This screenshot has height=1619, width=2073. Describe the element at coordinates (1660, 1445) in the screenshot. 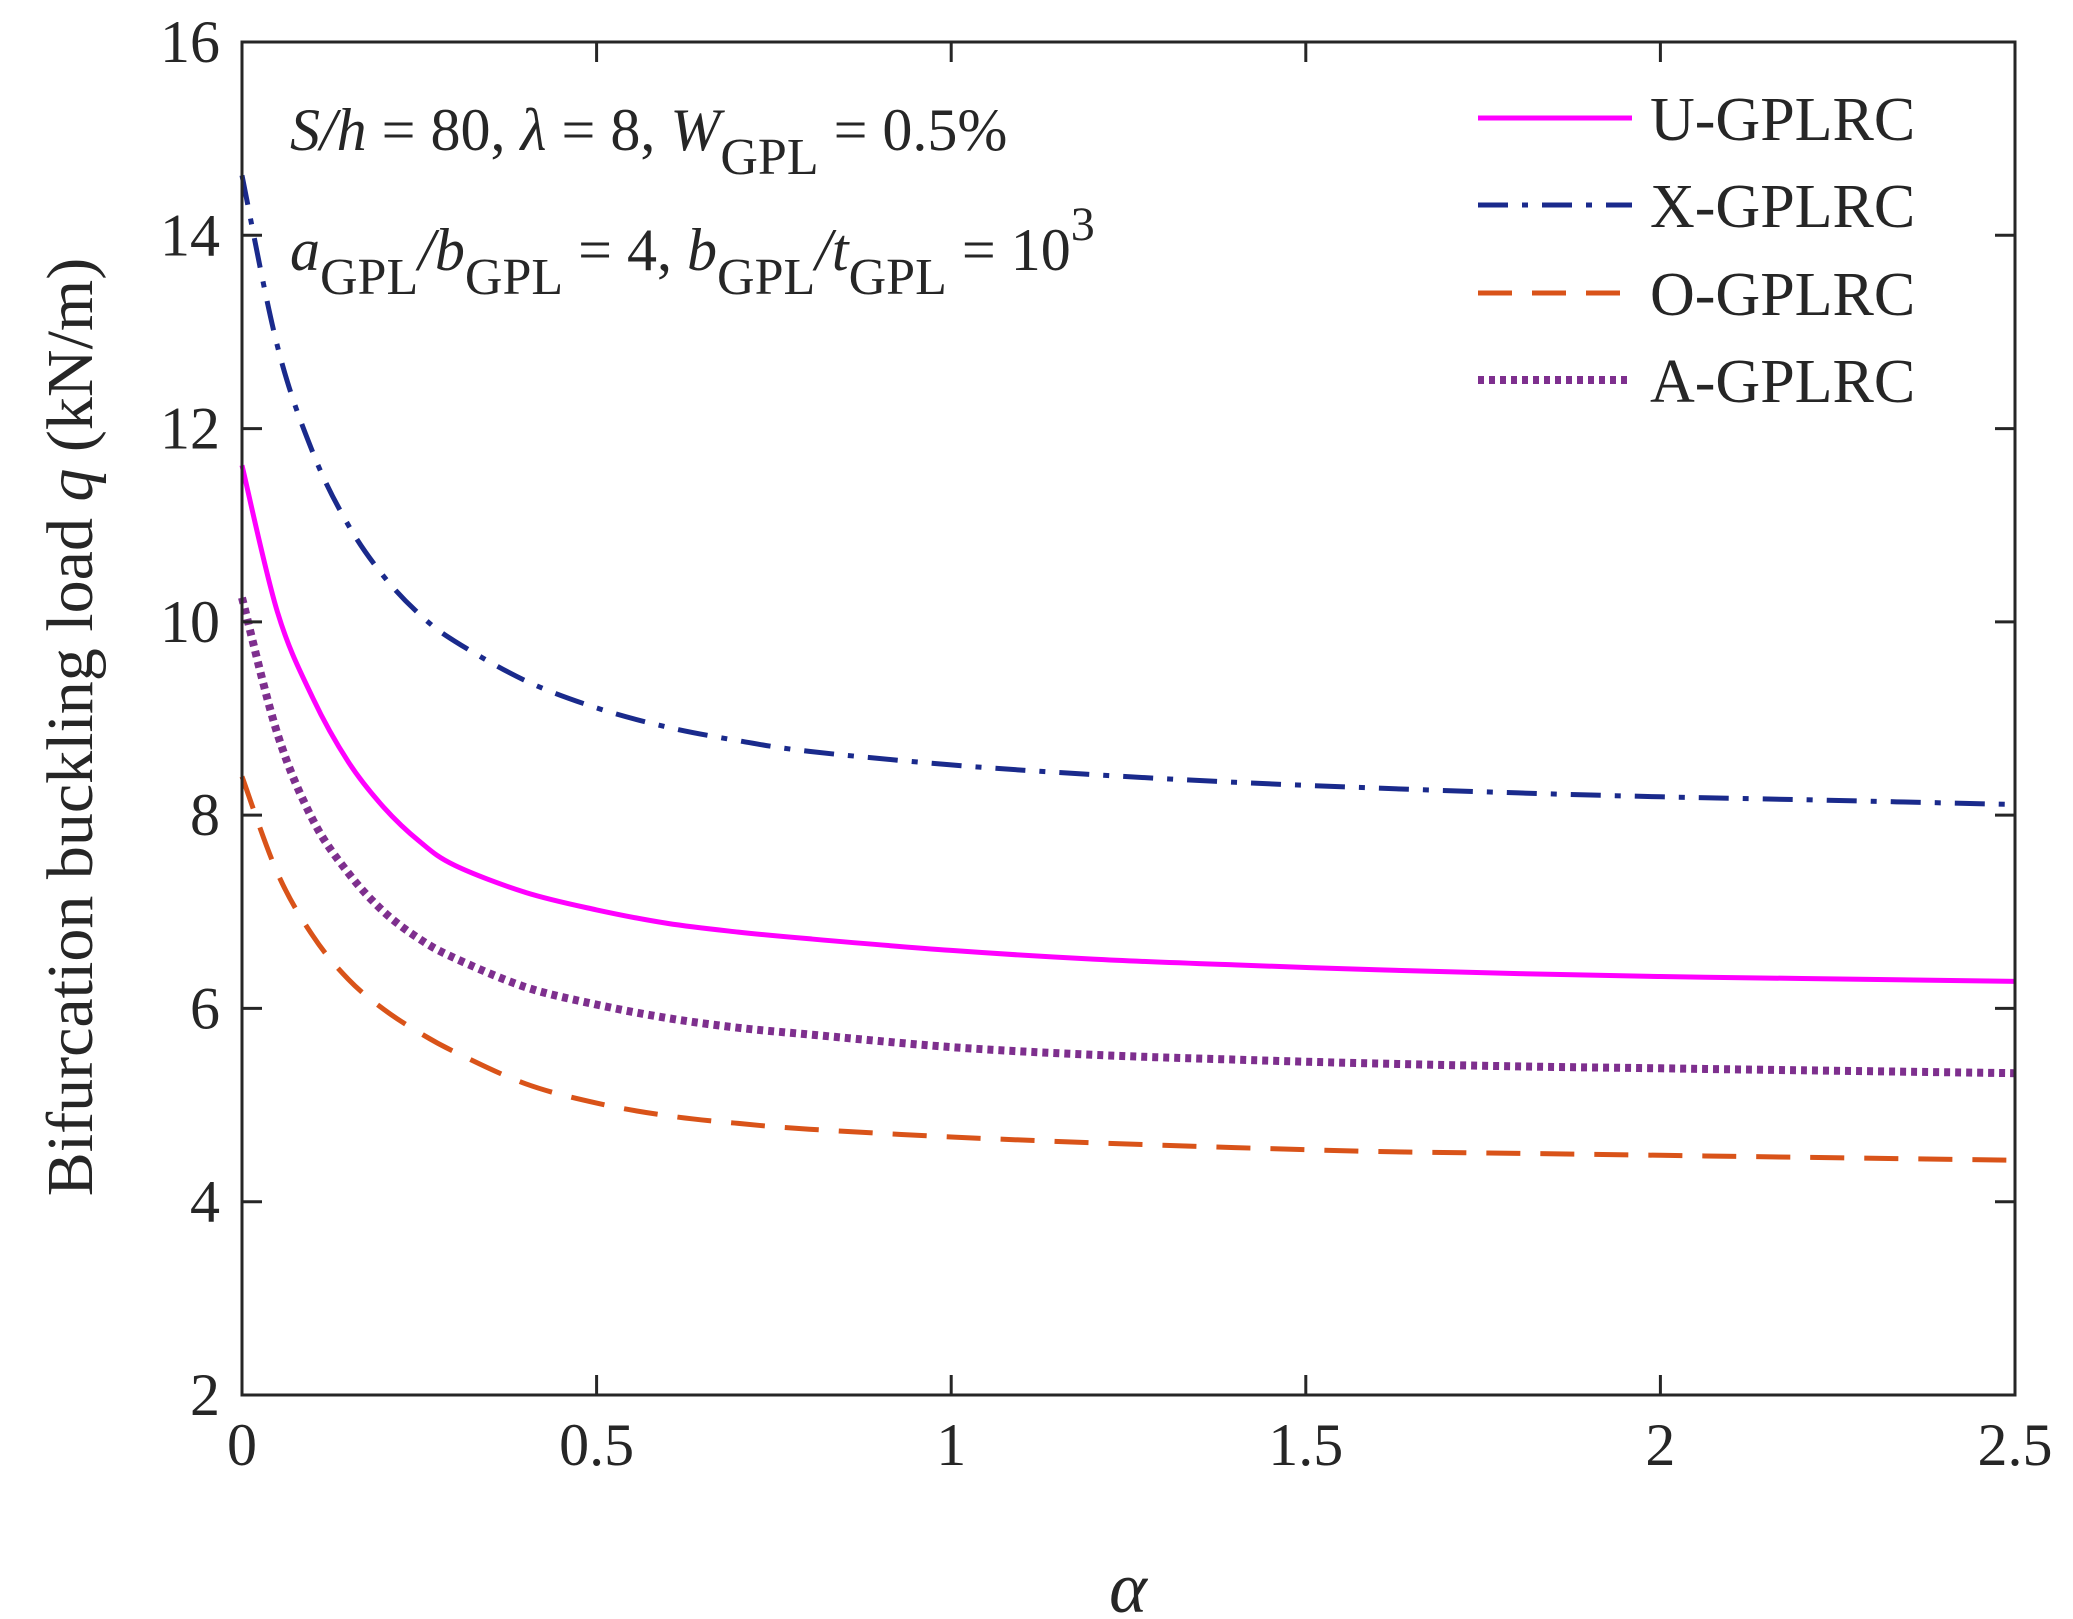

I see `x-tick-label: 2` at that location.